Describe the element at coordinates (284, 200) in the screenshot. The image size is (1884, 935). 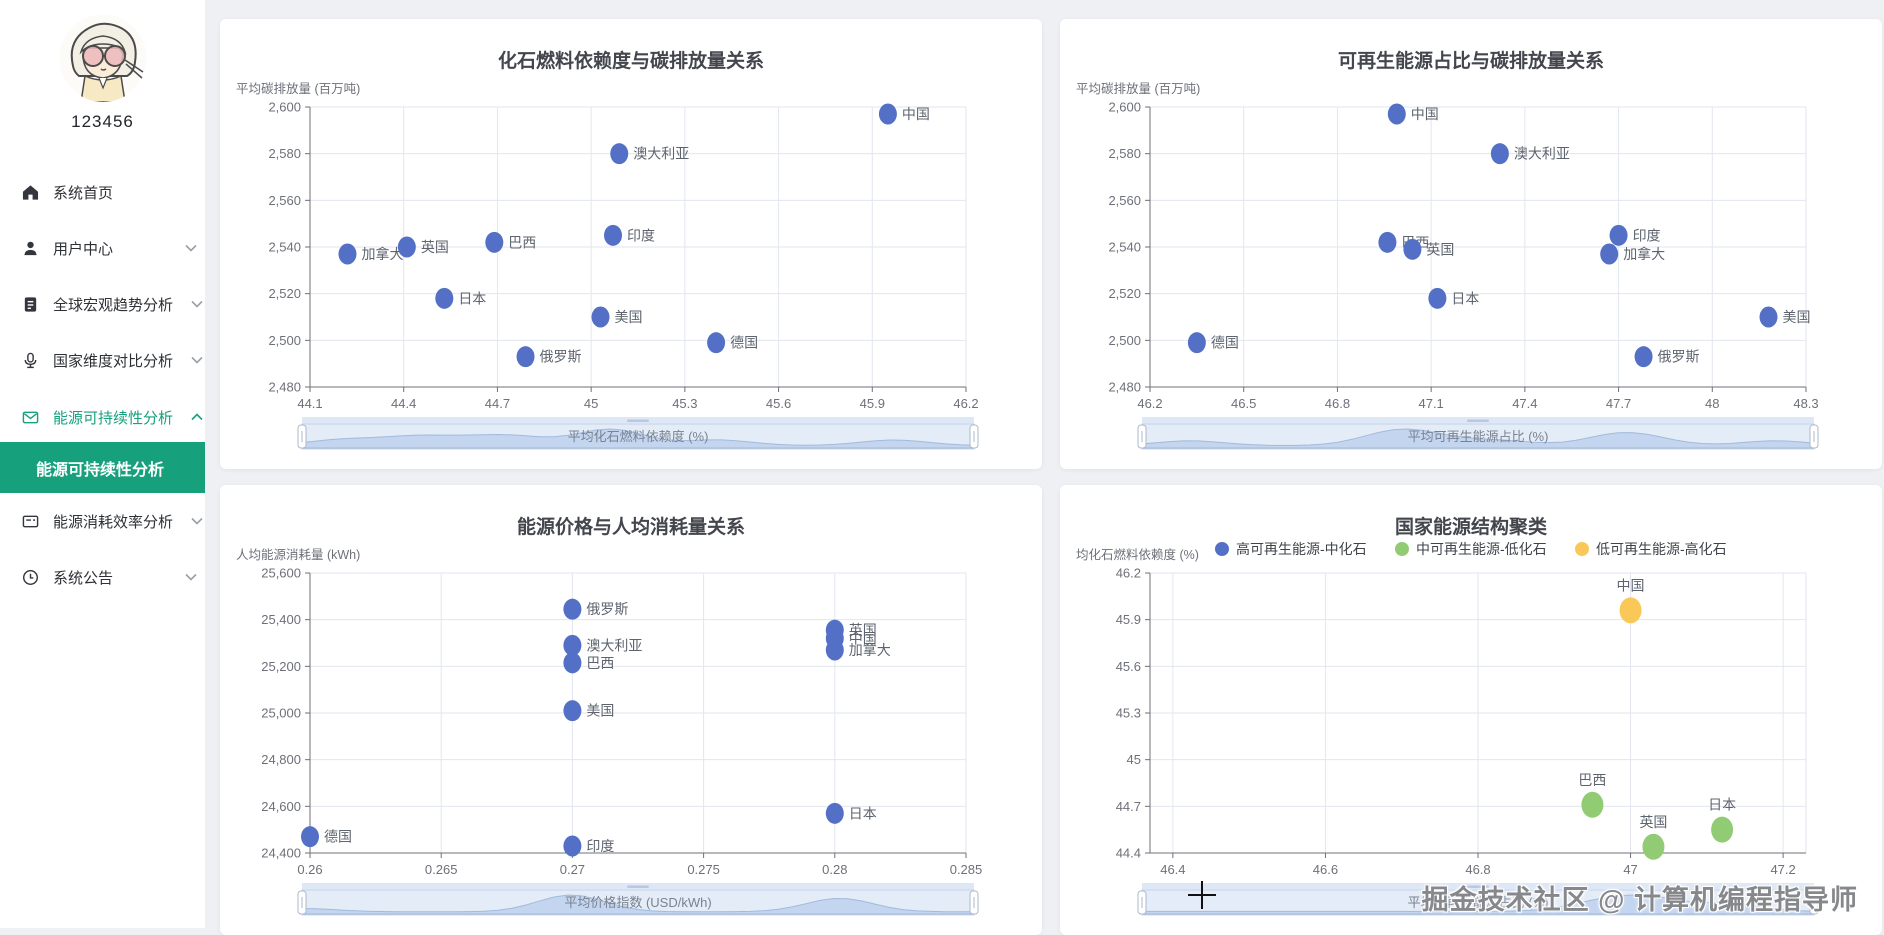
I see `y-tick-label: 2,560` at that location.